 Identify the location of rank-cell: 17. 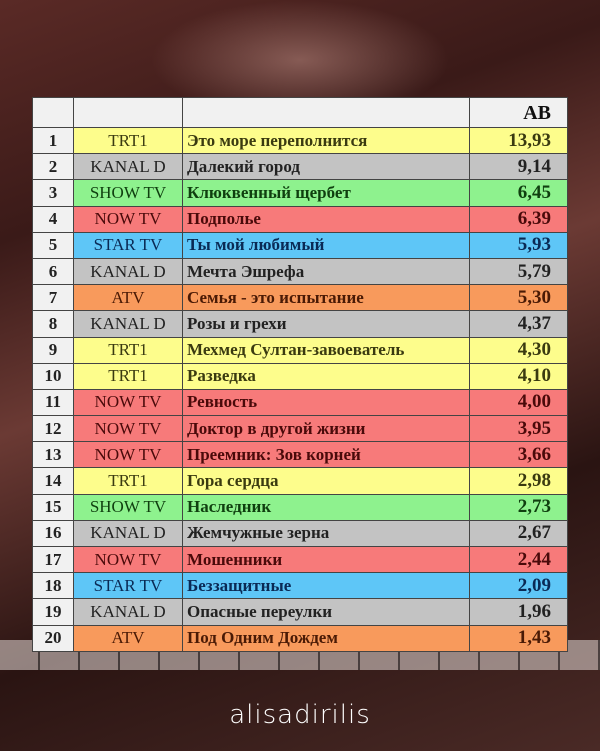
(53, 559).